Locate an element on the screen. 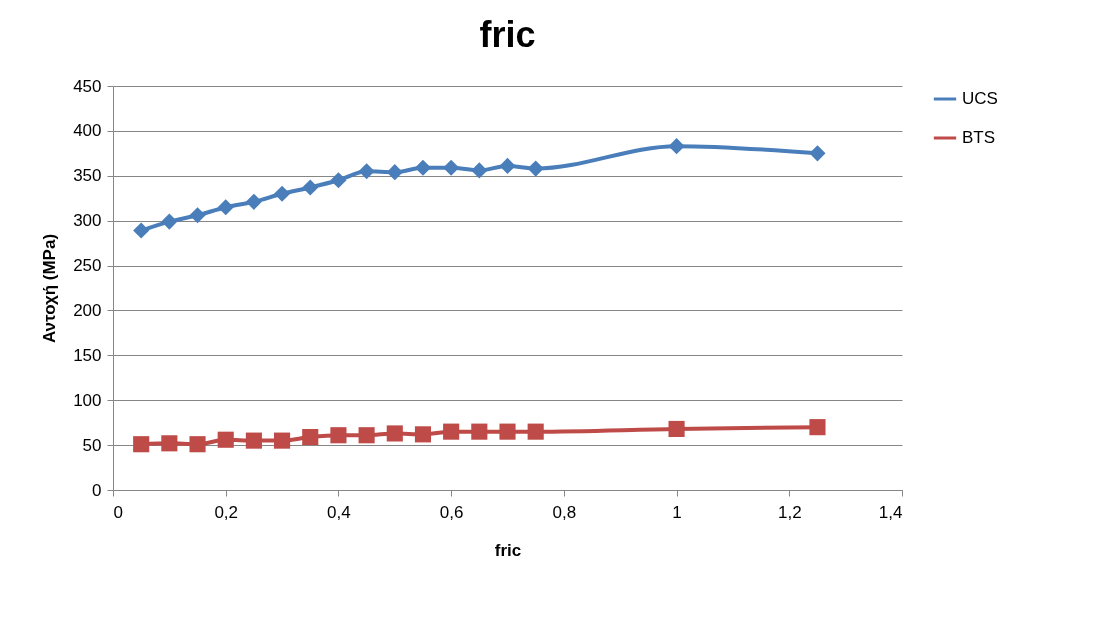  y-tick-label: 350 is located at coordinates (87, 176).